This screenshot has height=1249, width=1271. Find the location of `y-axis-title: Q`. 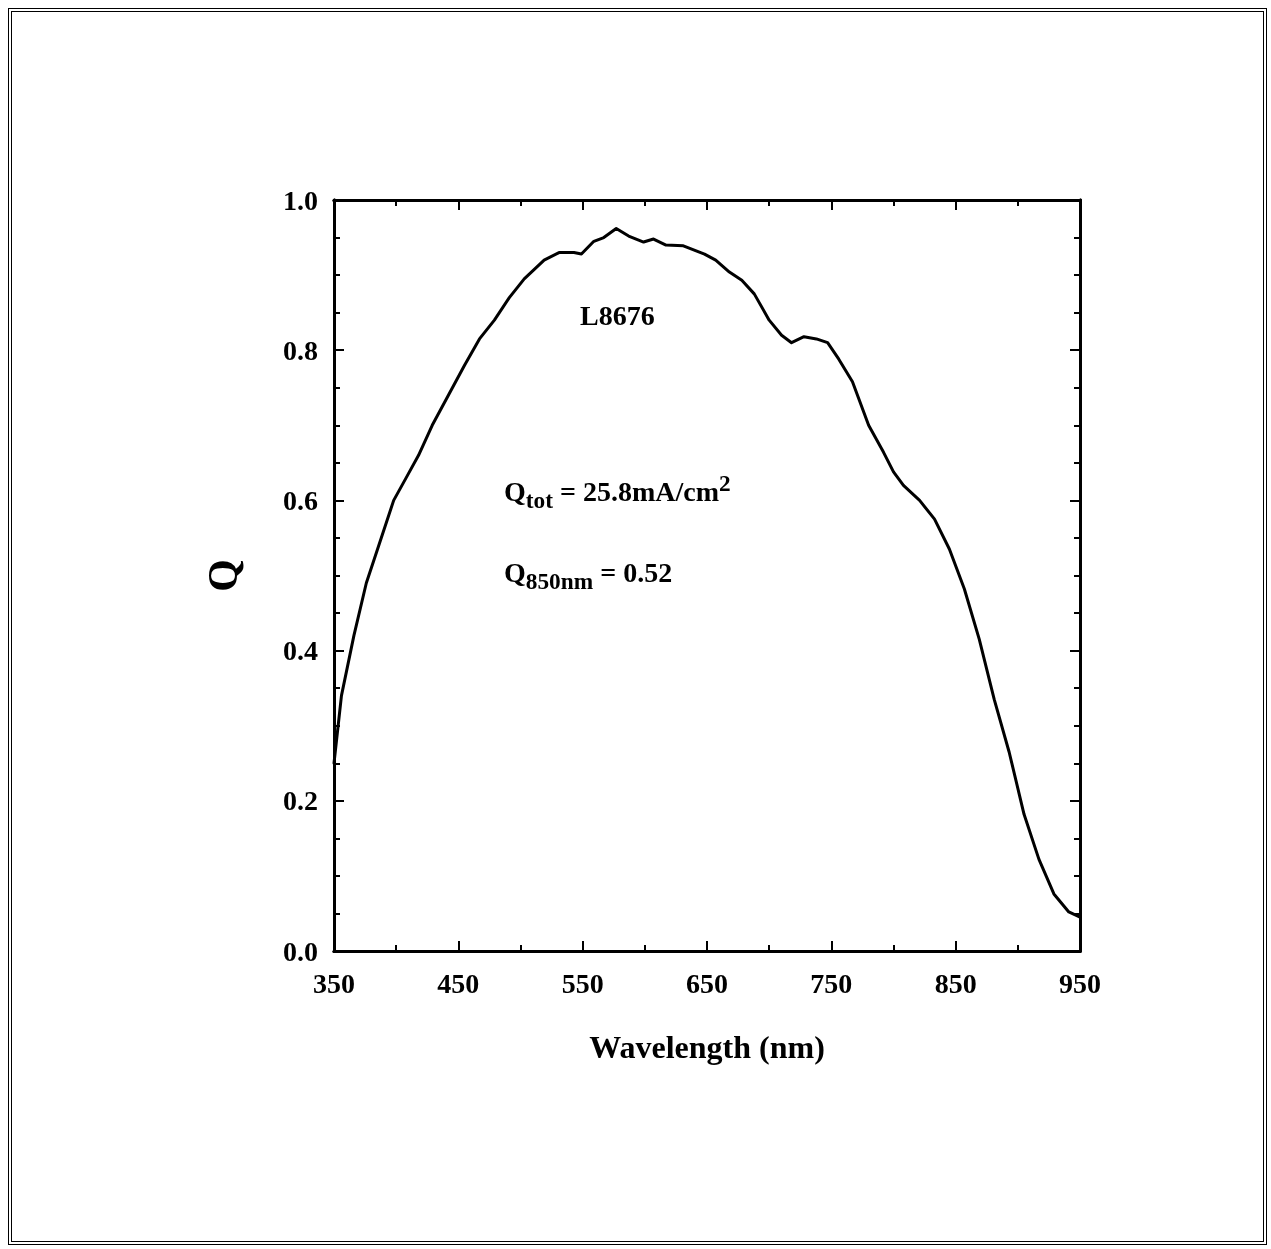

y-axis-title: Q is located at coordinates (223, 575).